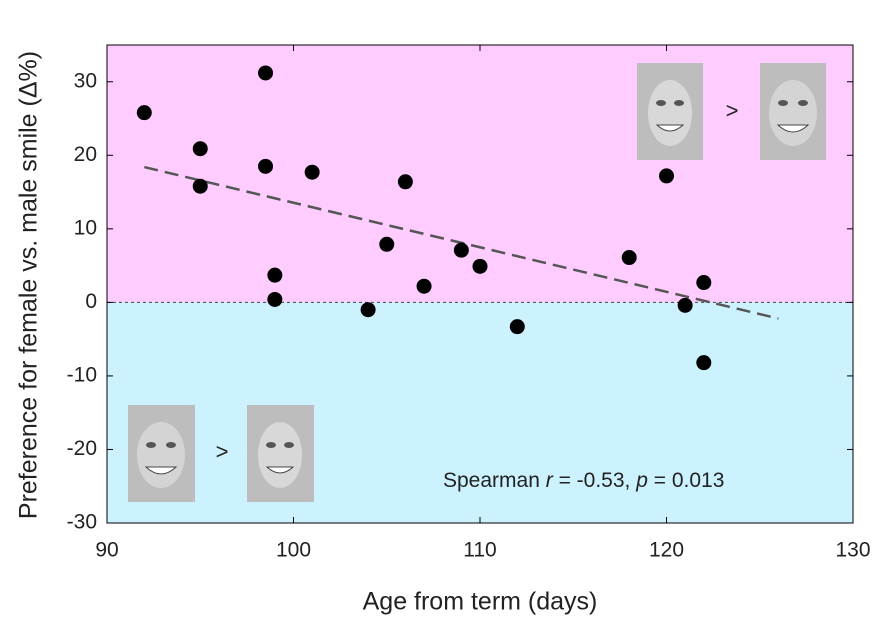 Image resolution: width=876 pixels, height=624 pixels. What do you see at coordinates (82, 374) in the screenshot?
I see `y-tick-label: -10` at bounding box center [82, 374].